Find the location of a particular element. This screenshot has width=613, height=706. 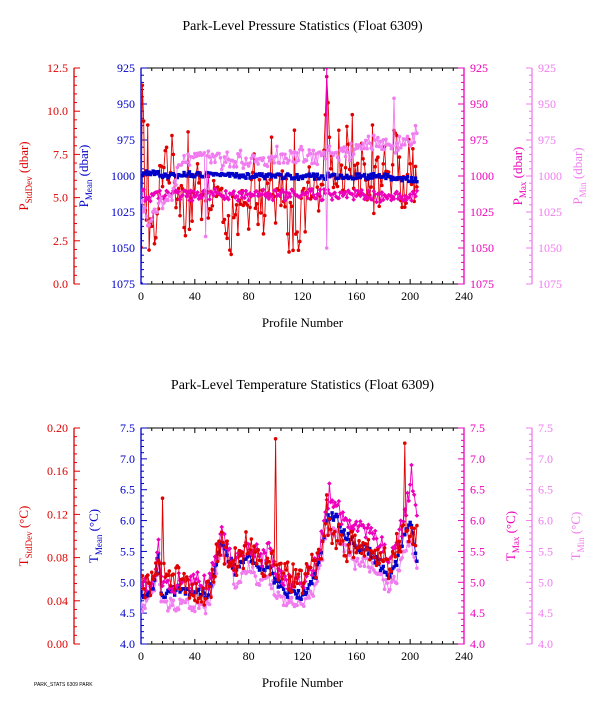

y-tick-label-max: 1075 is located at coordinates (482, 284).